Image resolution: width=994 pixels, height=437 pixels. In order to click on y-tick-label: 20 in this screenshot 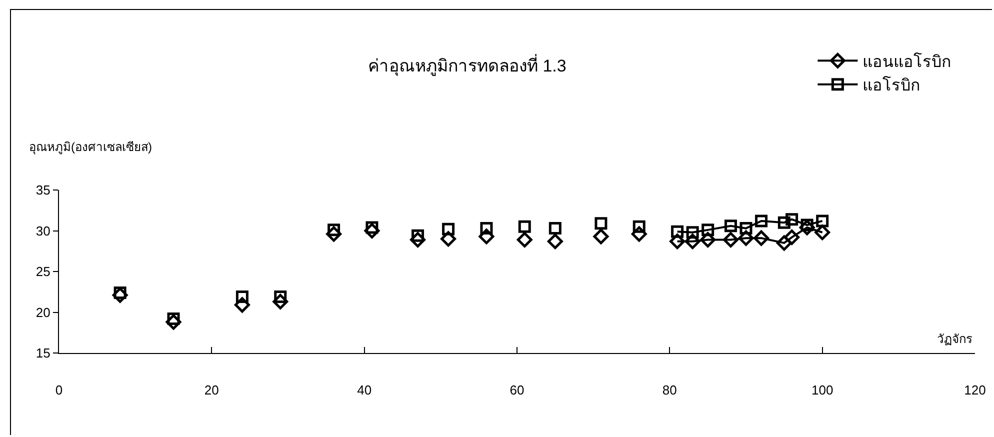, I will do `click(43, 312)`.